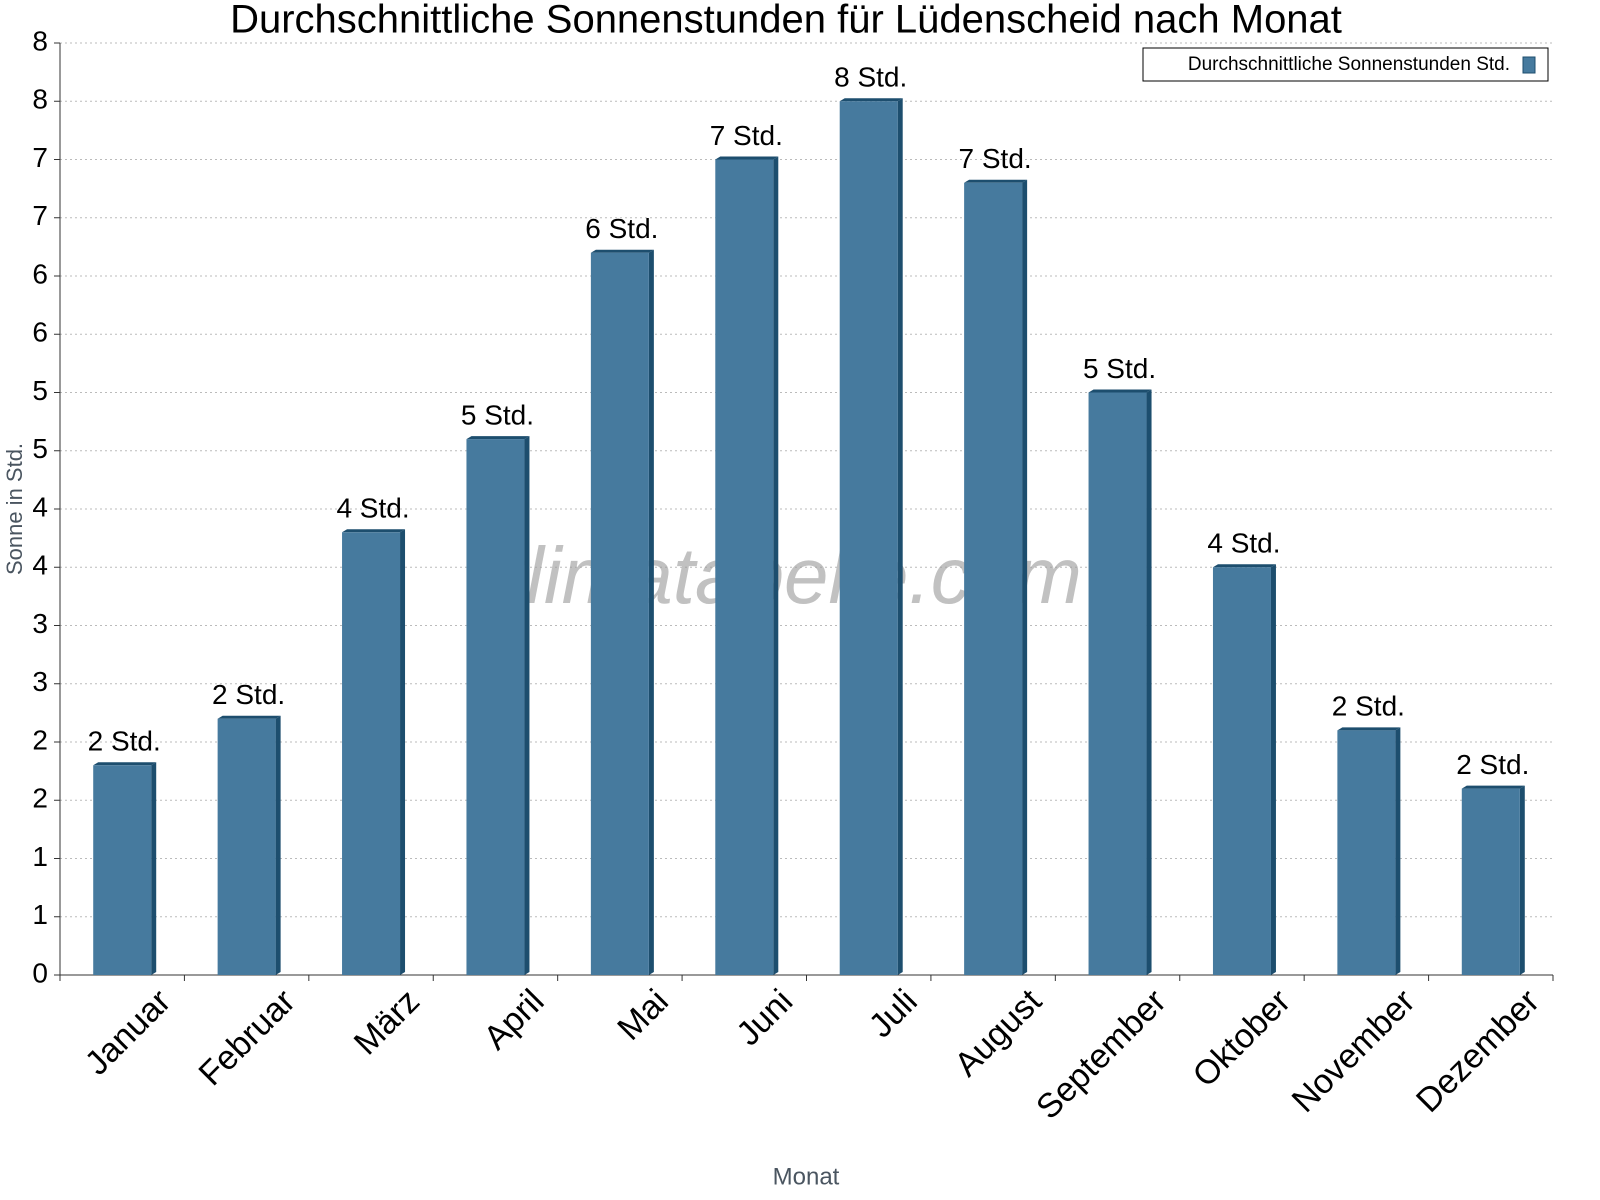 This screenshot has width=1600, height=1200. Describe the element at coordinates (621, 228) in the screenshot. I see `value-label: 6 Std.` at that location.